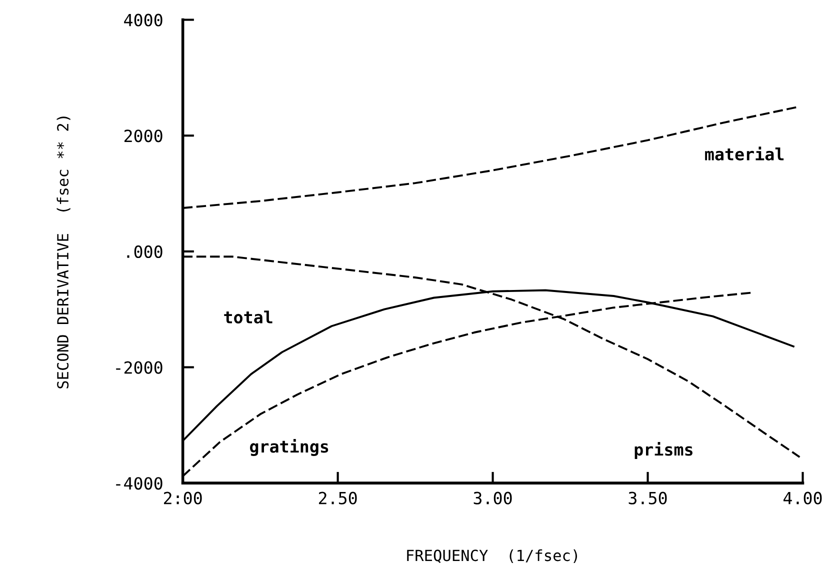 This screenshot has width=831, height=565. I want to click on y-tick-label: 2000, so click(143, 136).